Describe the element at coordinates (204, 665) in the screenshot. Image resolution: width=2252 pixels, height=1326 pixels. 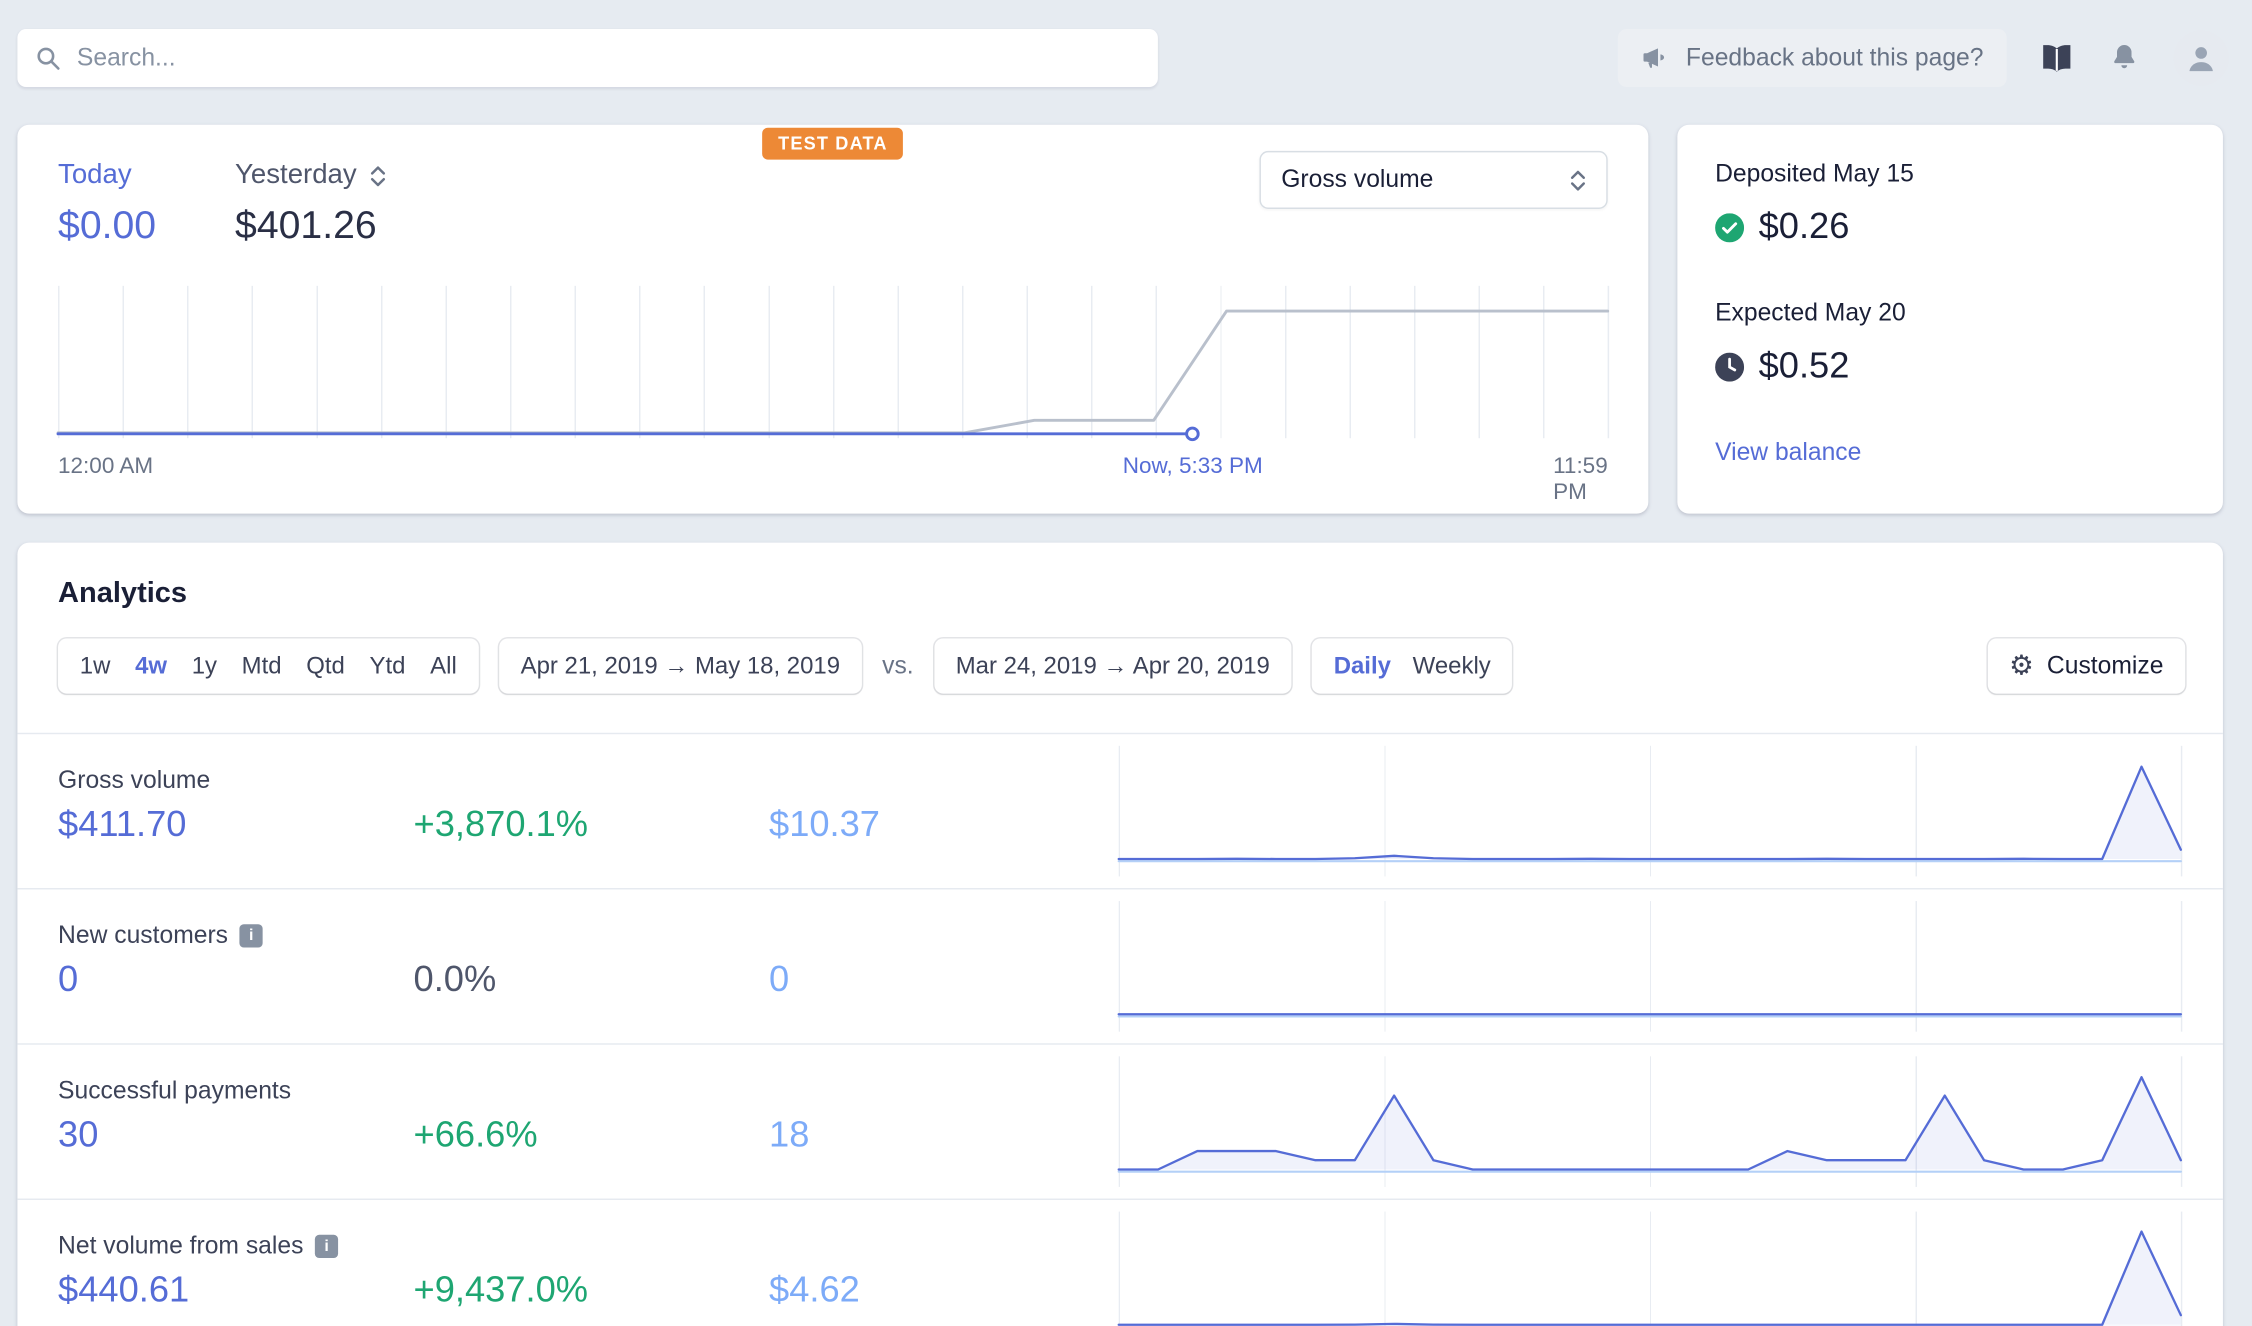
I see `range-1y: 1y` at that location.